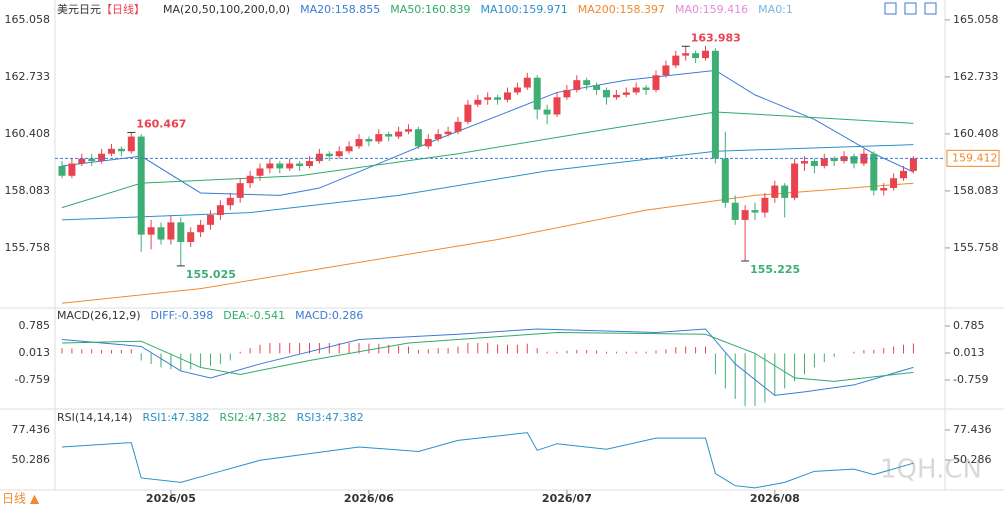 This screenshot has height=508, width=1004. What do you see at coordinates (161, 123) in the screenshot?
I see `annotation: 160.467` at bounding box center [161, 123].